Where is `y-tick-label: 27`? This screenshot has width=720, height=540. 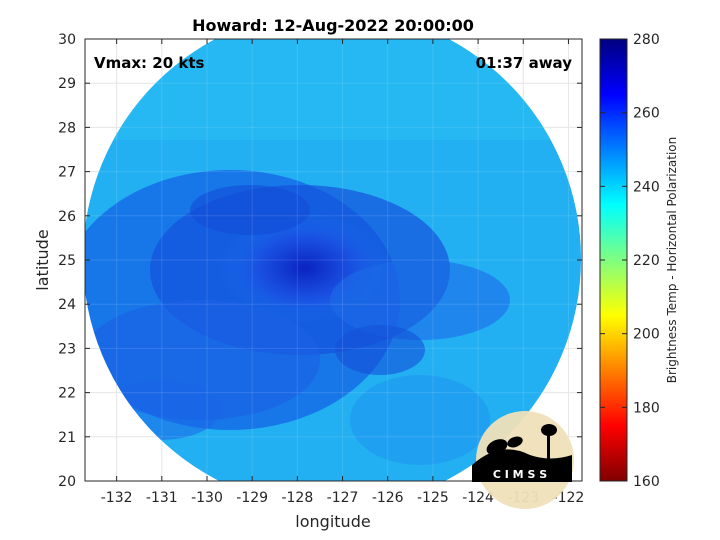 y-tick-label: 27 is located at coordinates (67, 173).